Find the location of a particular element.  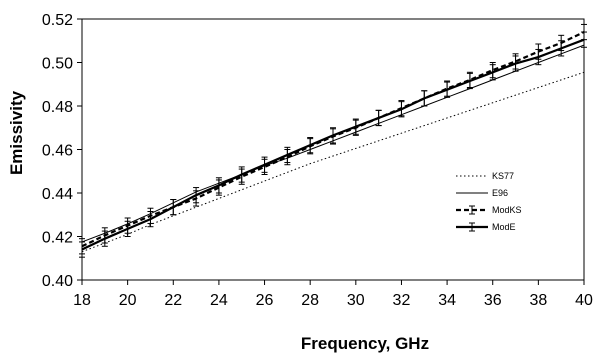

x-tick-label: 26 is located at coordinates (265, 300).